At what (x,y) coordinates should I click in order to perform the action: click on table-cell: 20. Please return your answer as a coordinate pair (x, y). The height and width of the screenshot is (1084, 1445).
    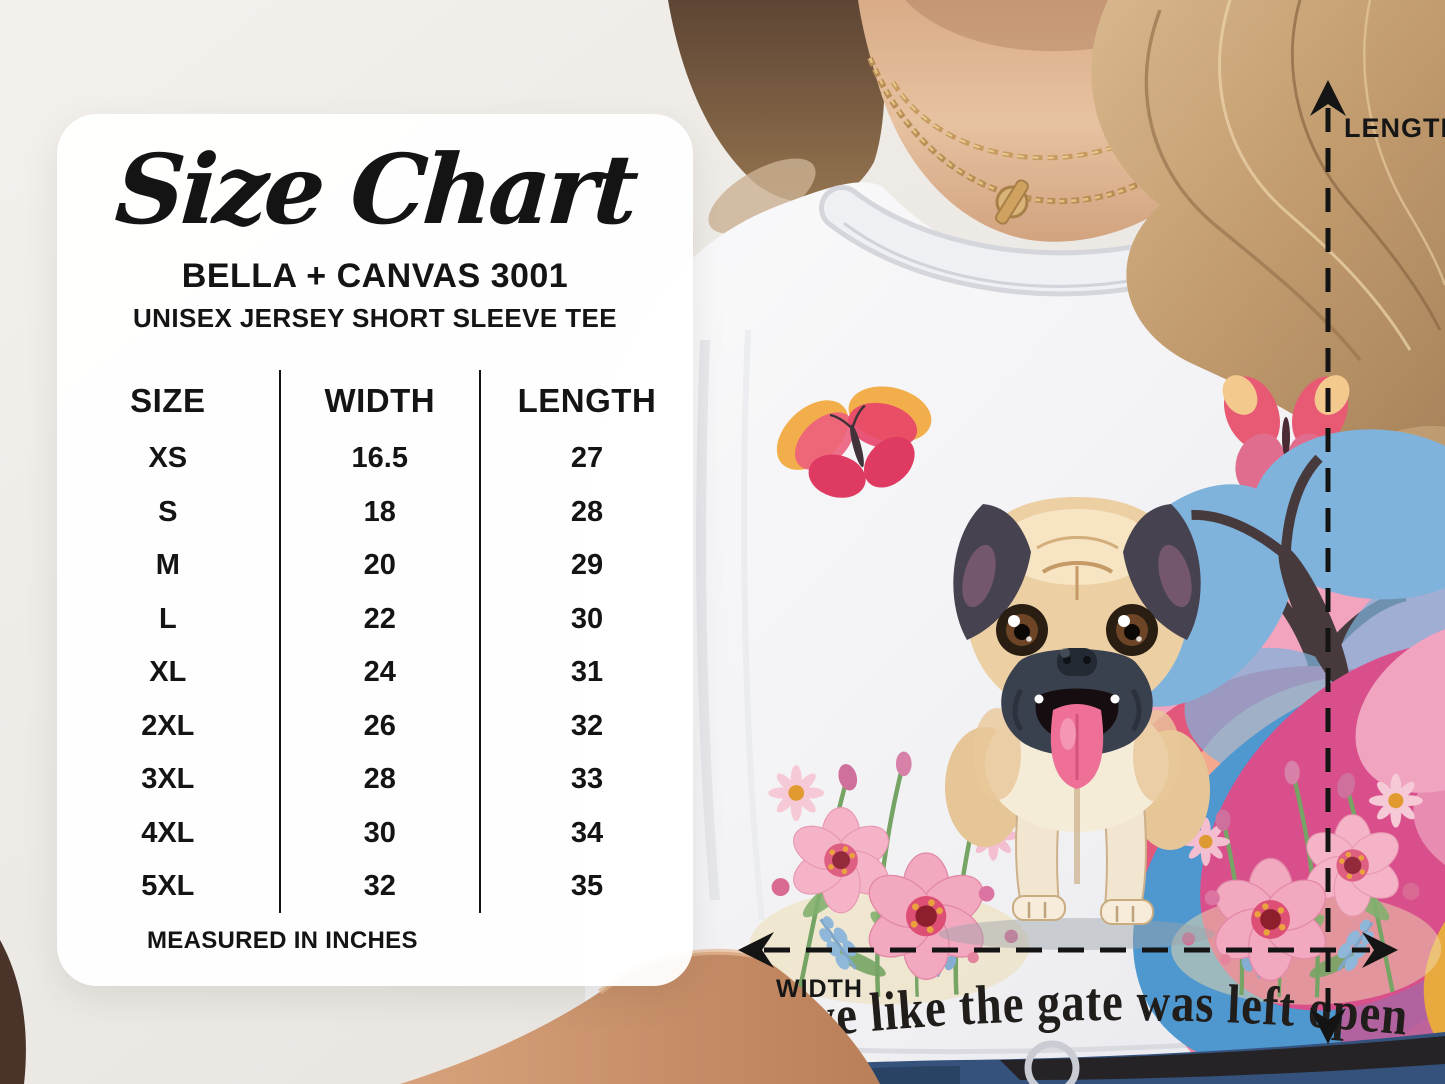
    Looking at the image, I should click on (380, 565).